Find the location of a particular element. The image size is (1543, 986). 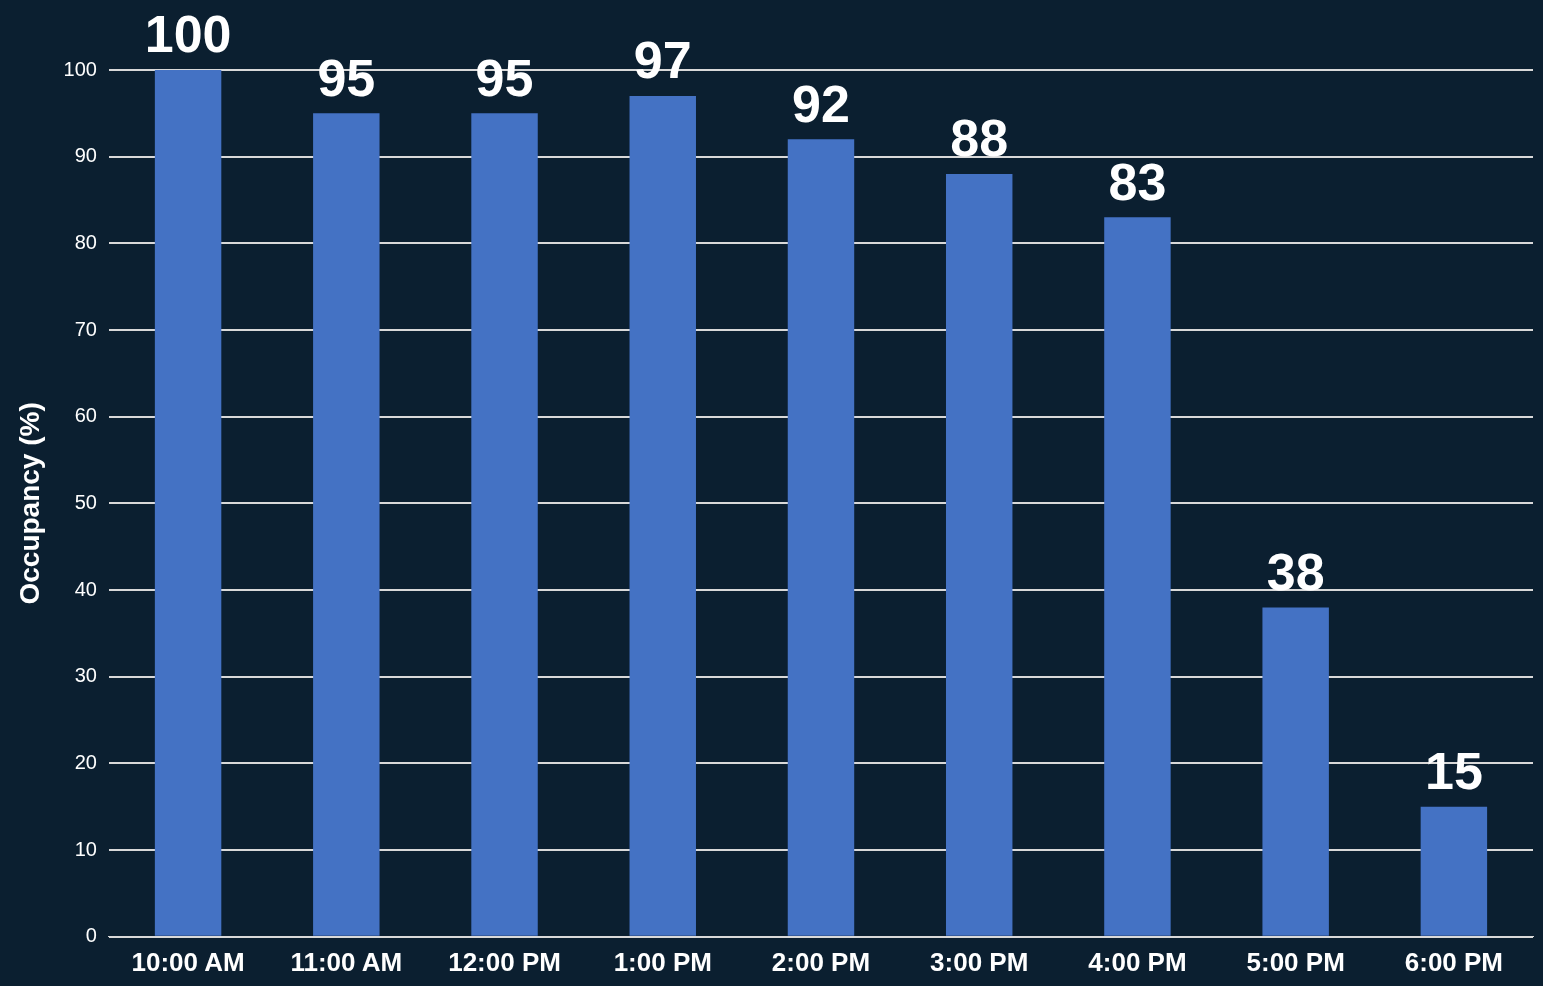

x-tick-label: 4:00 PM is located at coordinates (1137, 961).